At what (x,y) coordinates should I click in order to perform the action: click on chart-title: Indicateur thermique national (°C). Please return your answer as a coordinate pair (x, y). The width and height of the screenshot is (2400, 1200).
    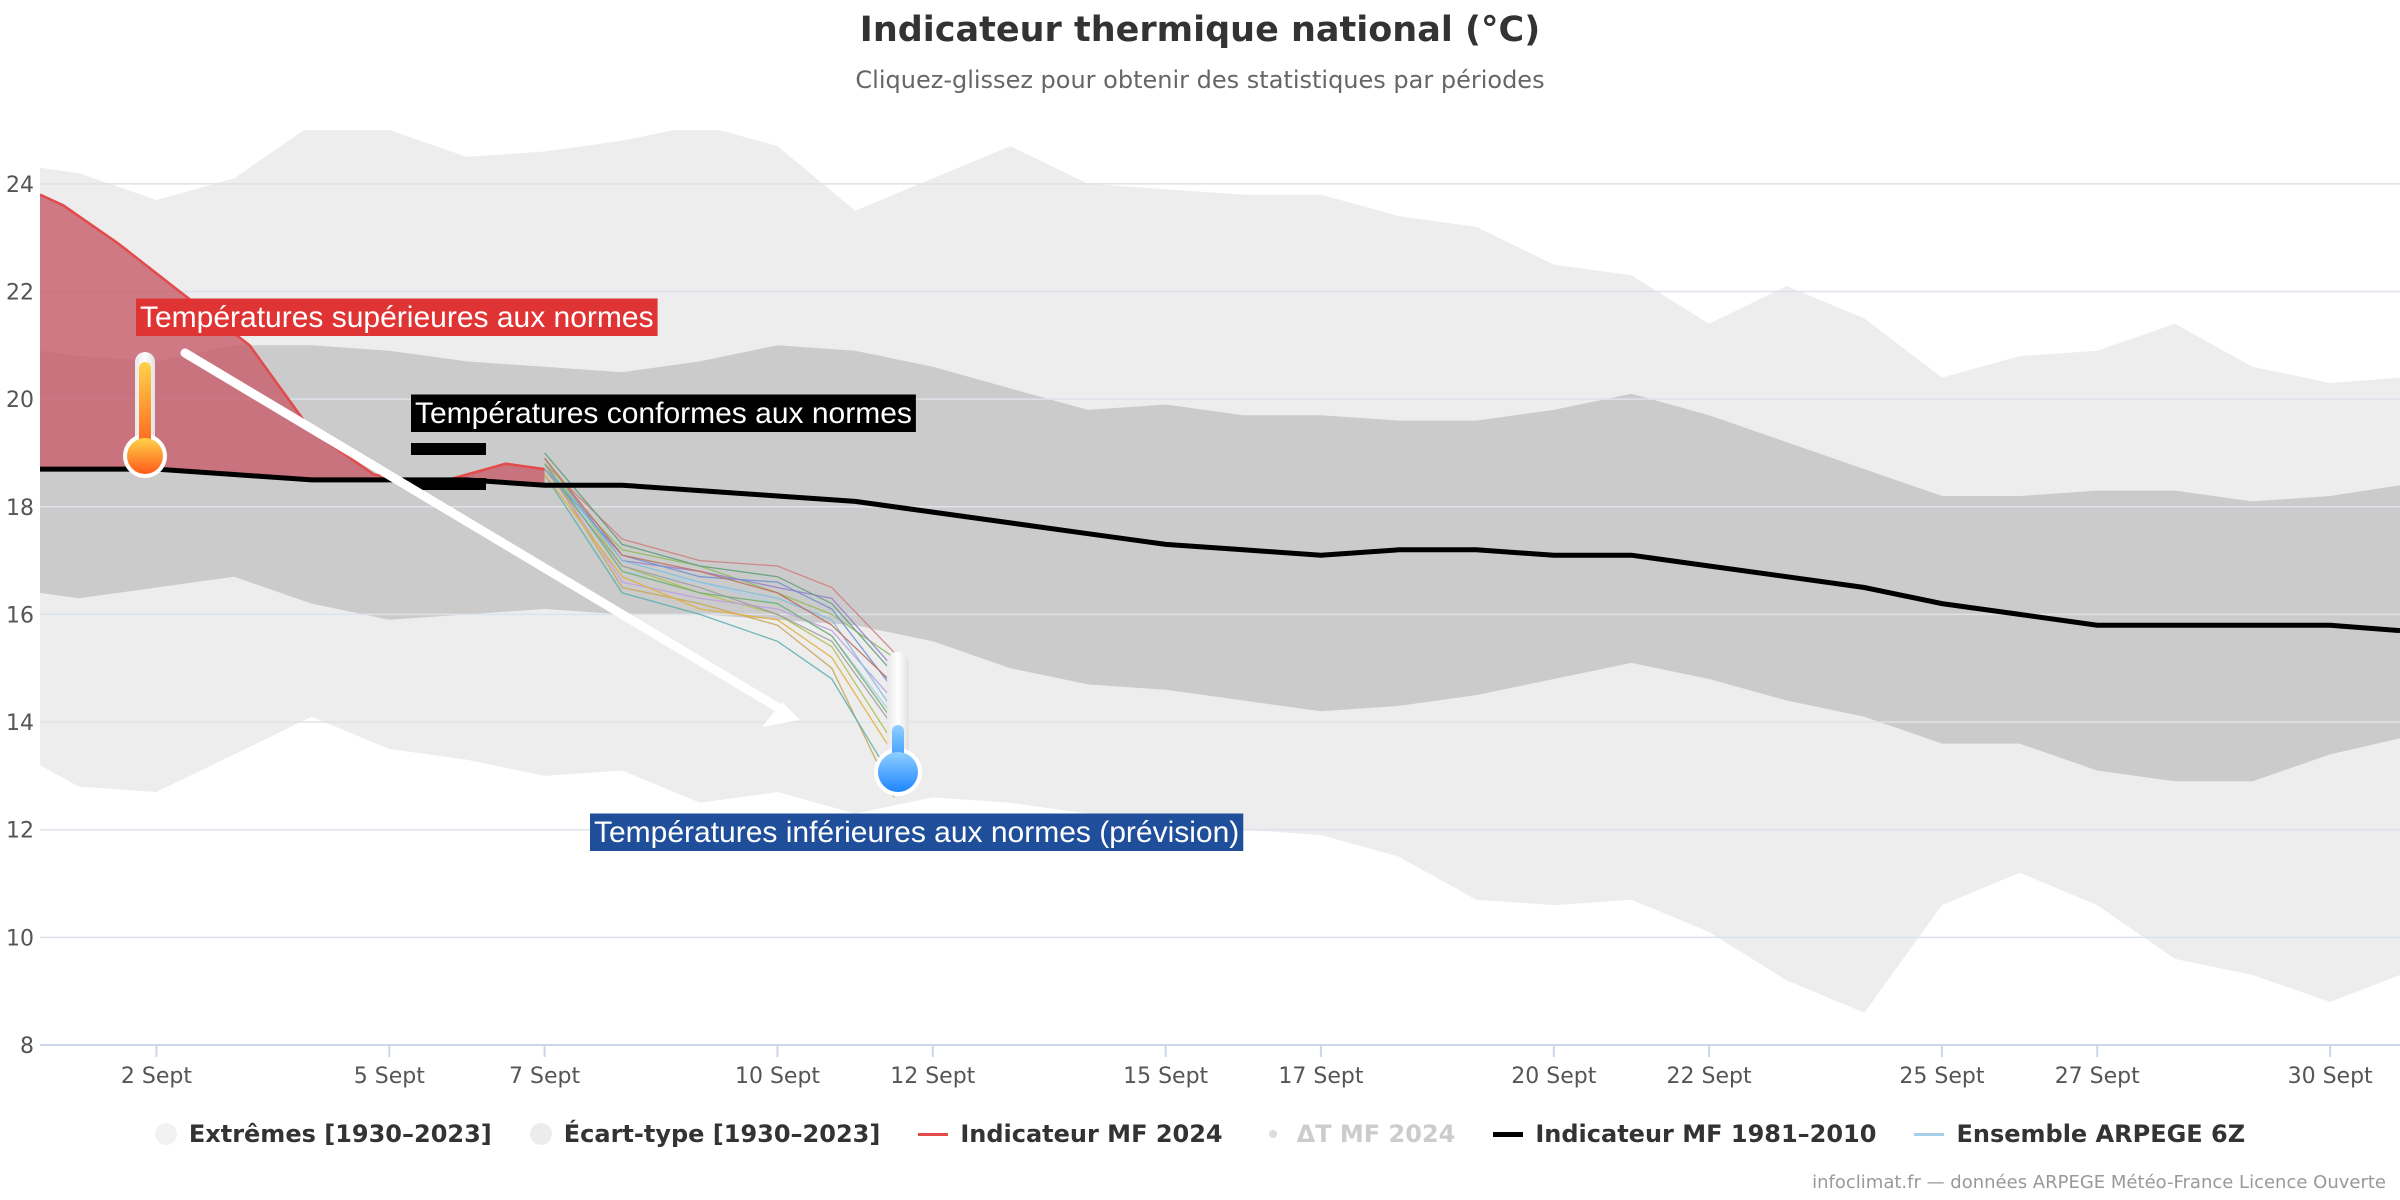
    Looking at the image, I should click on (1200, 30).